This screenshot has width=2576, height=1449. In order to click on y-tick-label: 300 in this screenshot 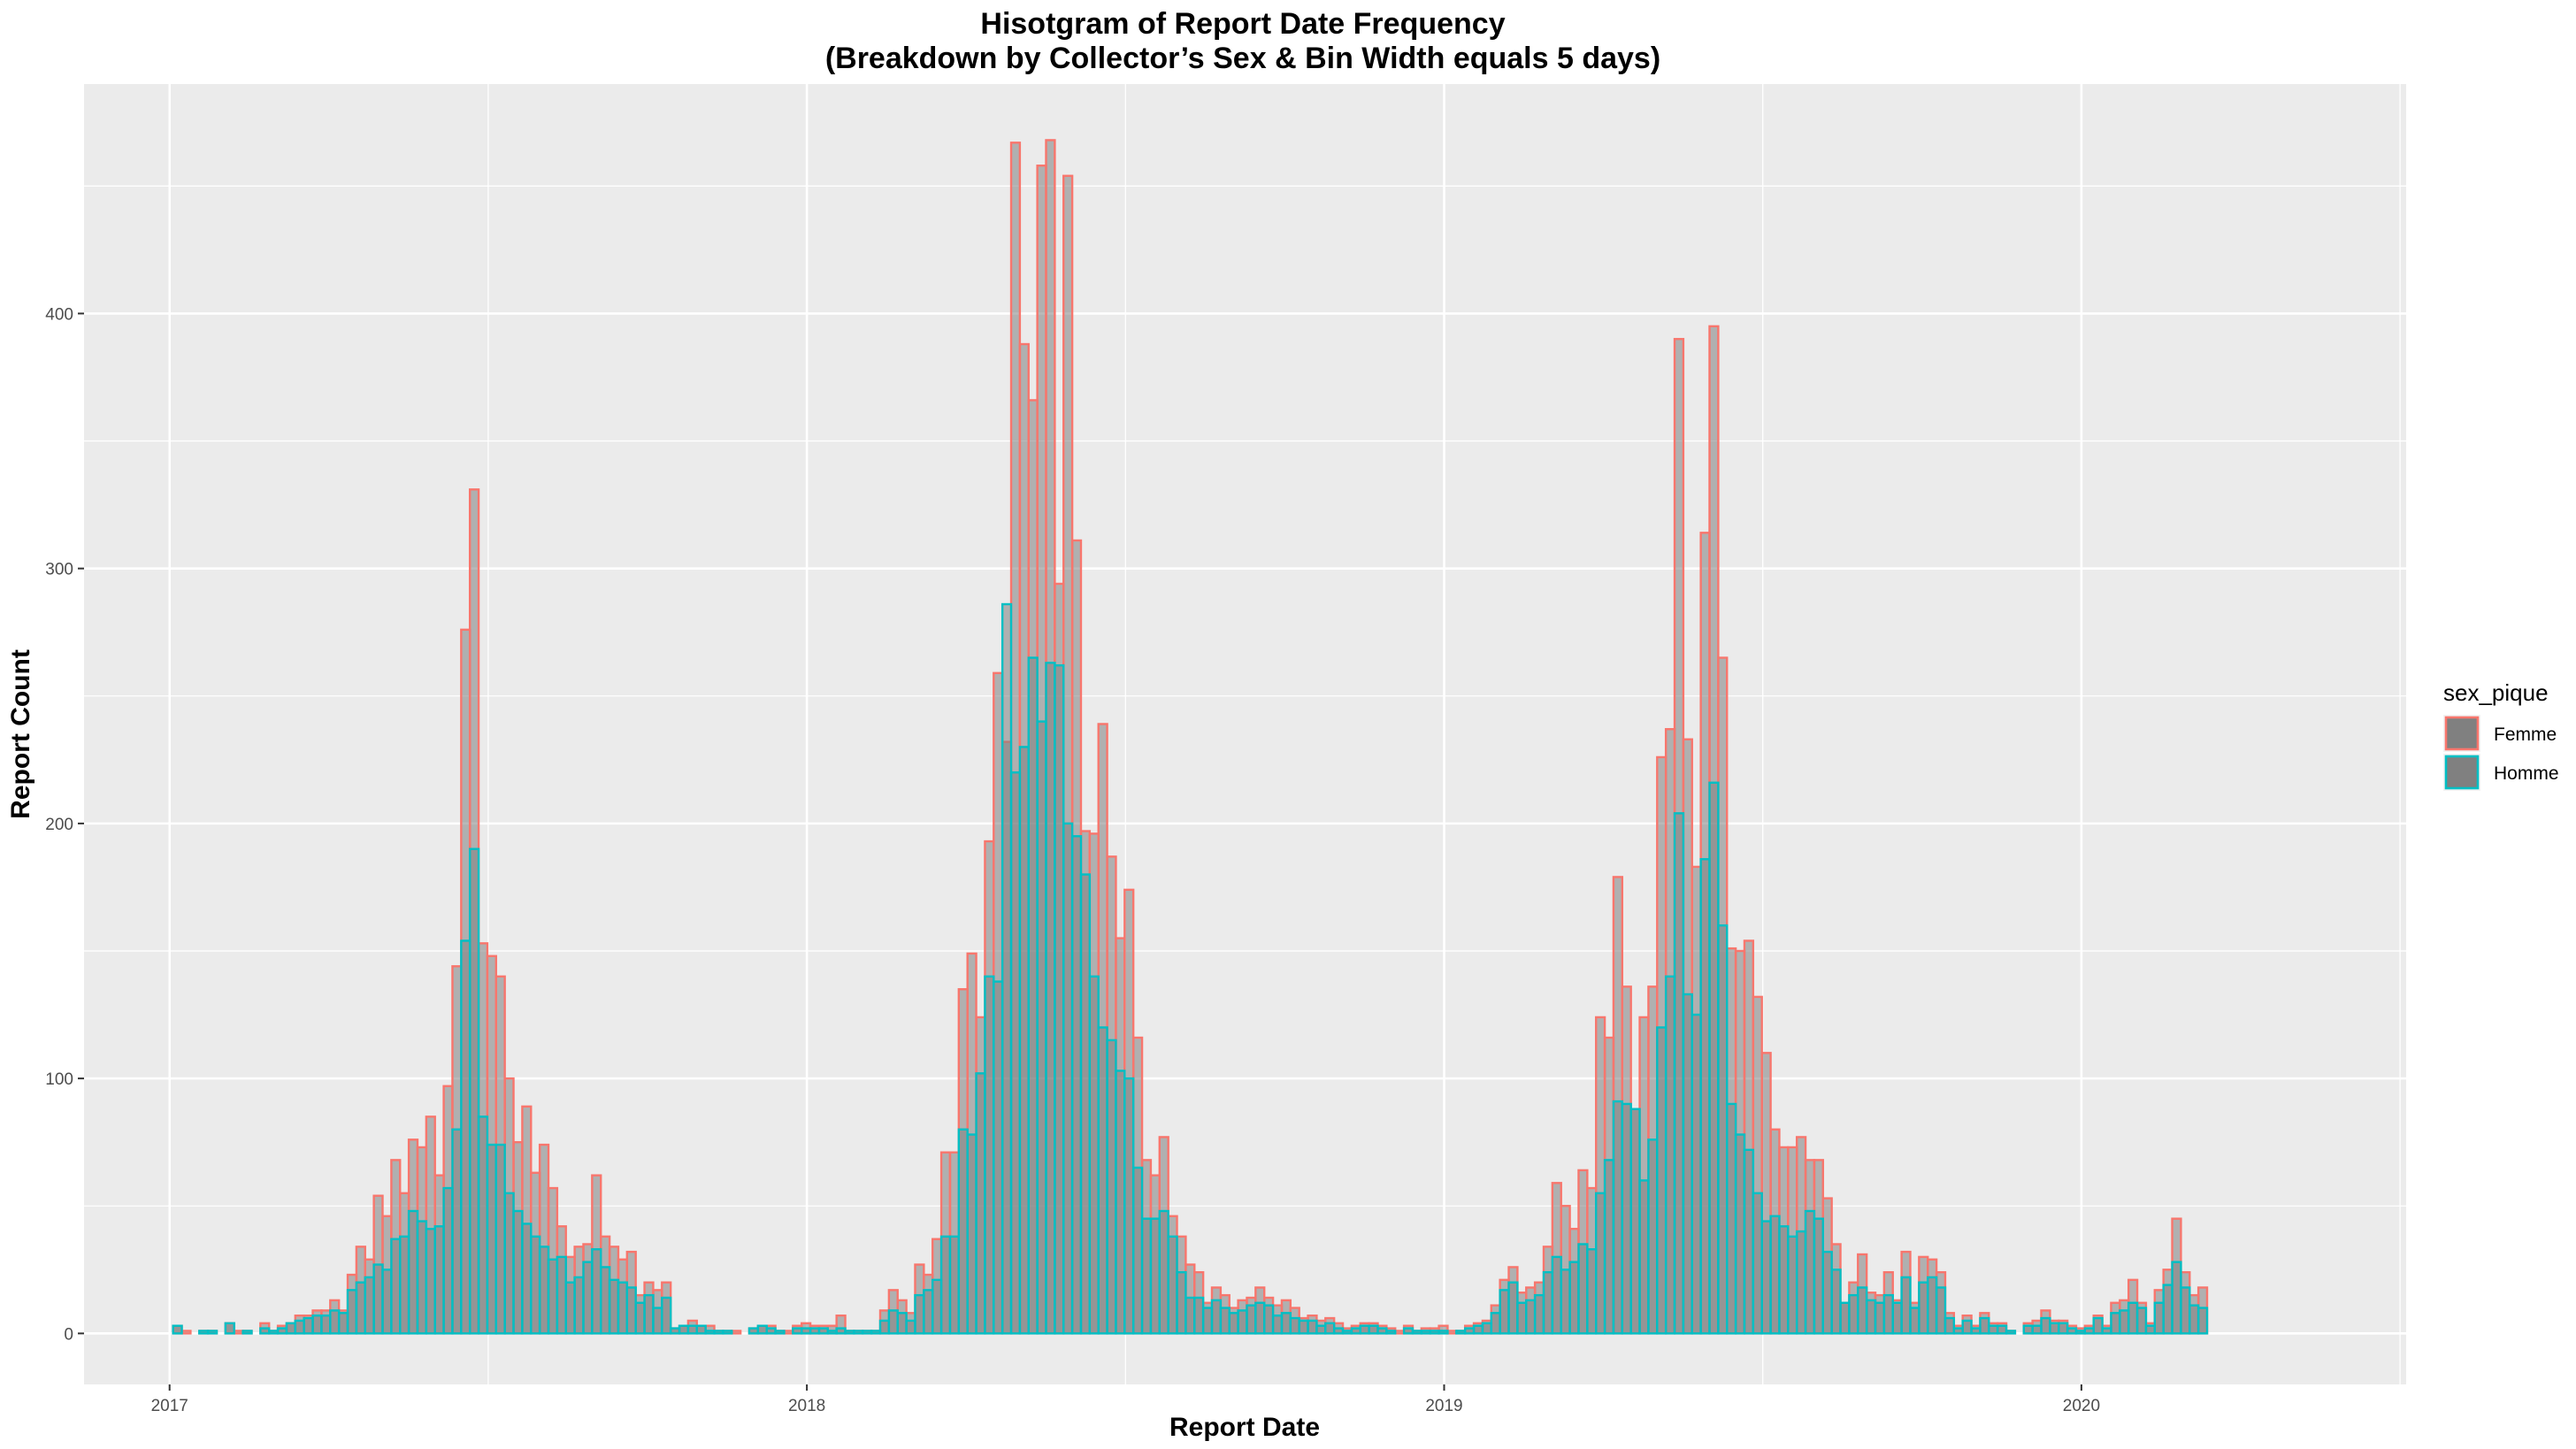, I will do `click(59, 570)`.